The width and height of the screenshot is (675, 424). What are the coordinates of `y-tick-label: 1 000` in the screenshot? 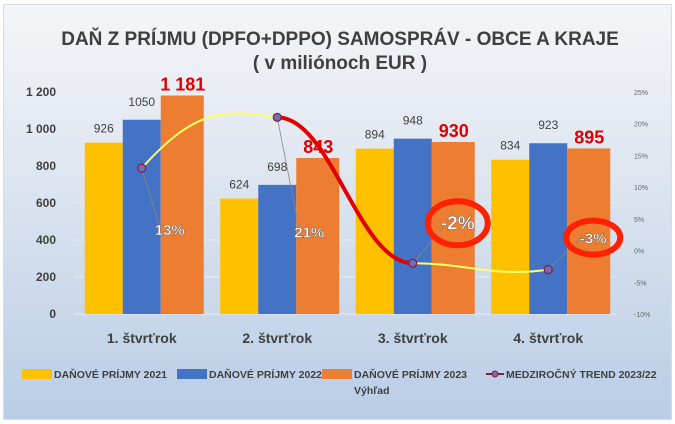 It's located at (41, 129).